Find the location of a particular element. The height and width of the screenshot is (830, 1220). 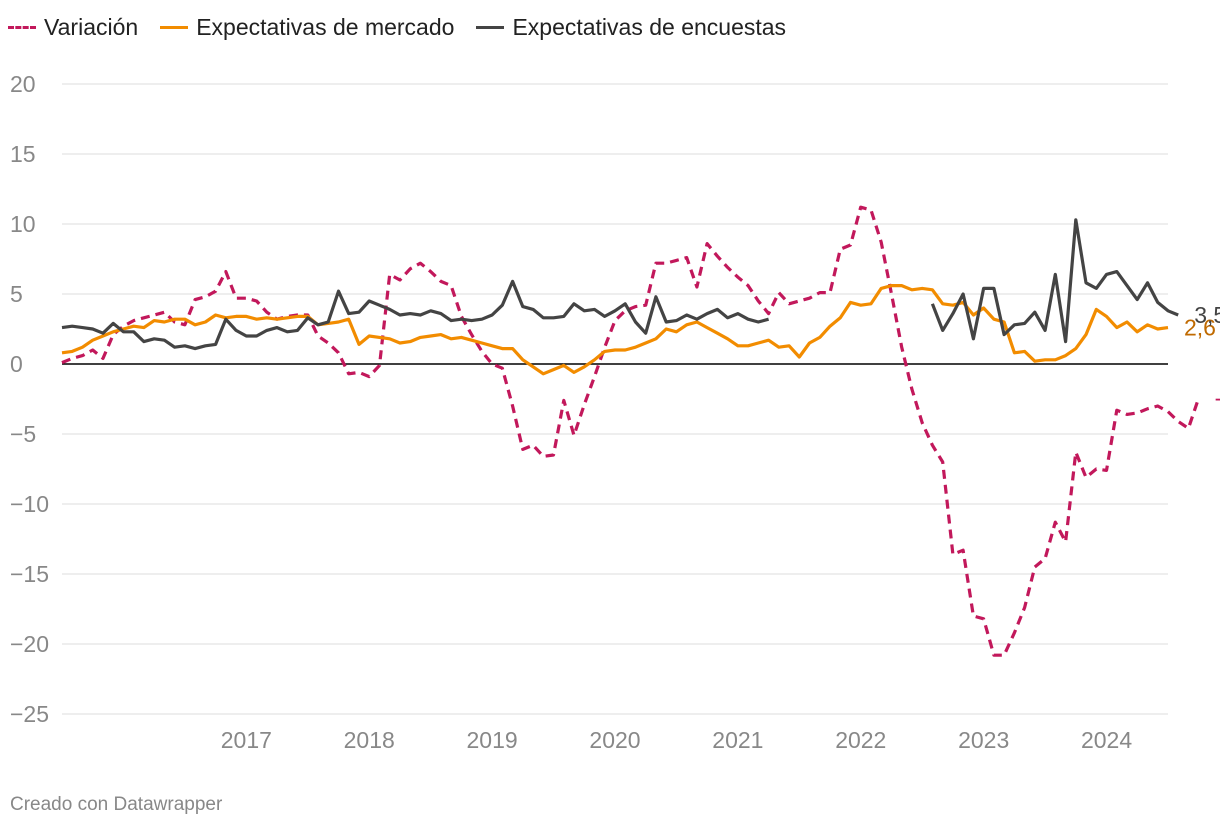

legend-label-expectativas-mercado: Expectativas de mercado is located at coordinates (325, 27).